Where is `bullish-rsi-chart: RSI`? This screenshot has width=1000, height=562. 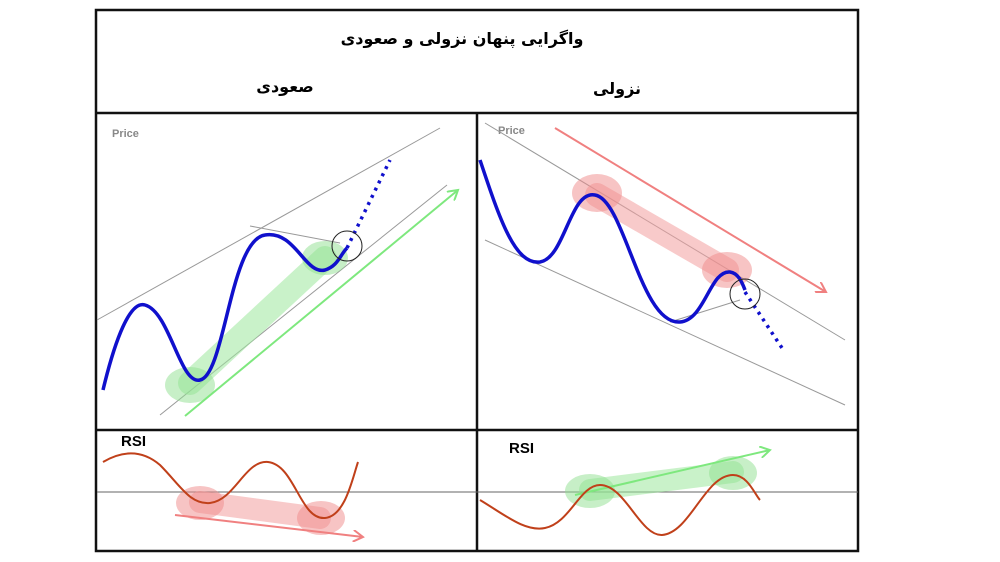
bullish-rsi-chart: RSI is located at coordinates (232, 485).